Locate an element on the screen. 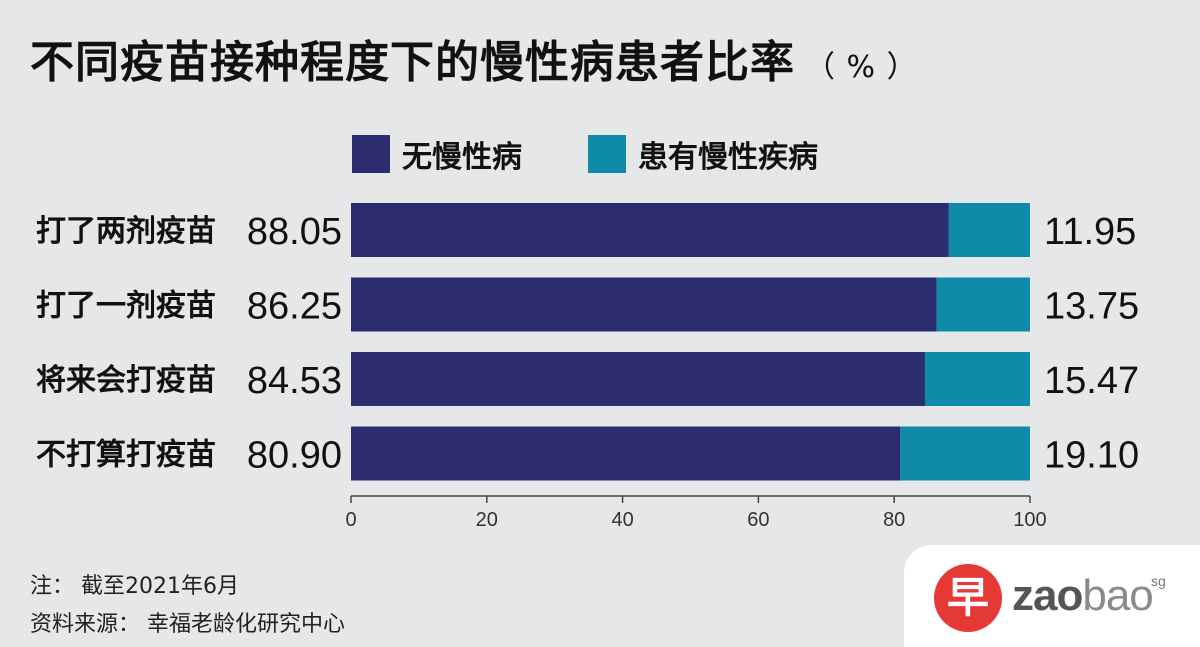 The height and width of the screenshot is (647, 1200). chart-title: 不同疫苗接种程度下的慢性病患者比率 （ % ） is located at coordinates (474, 58).